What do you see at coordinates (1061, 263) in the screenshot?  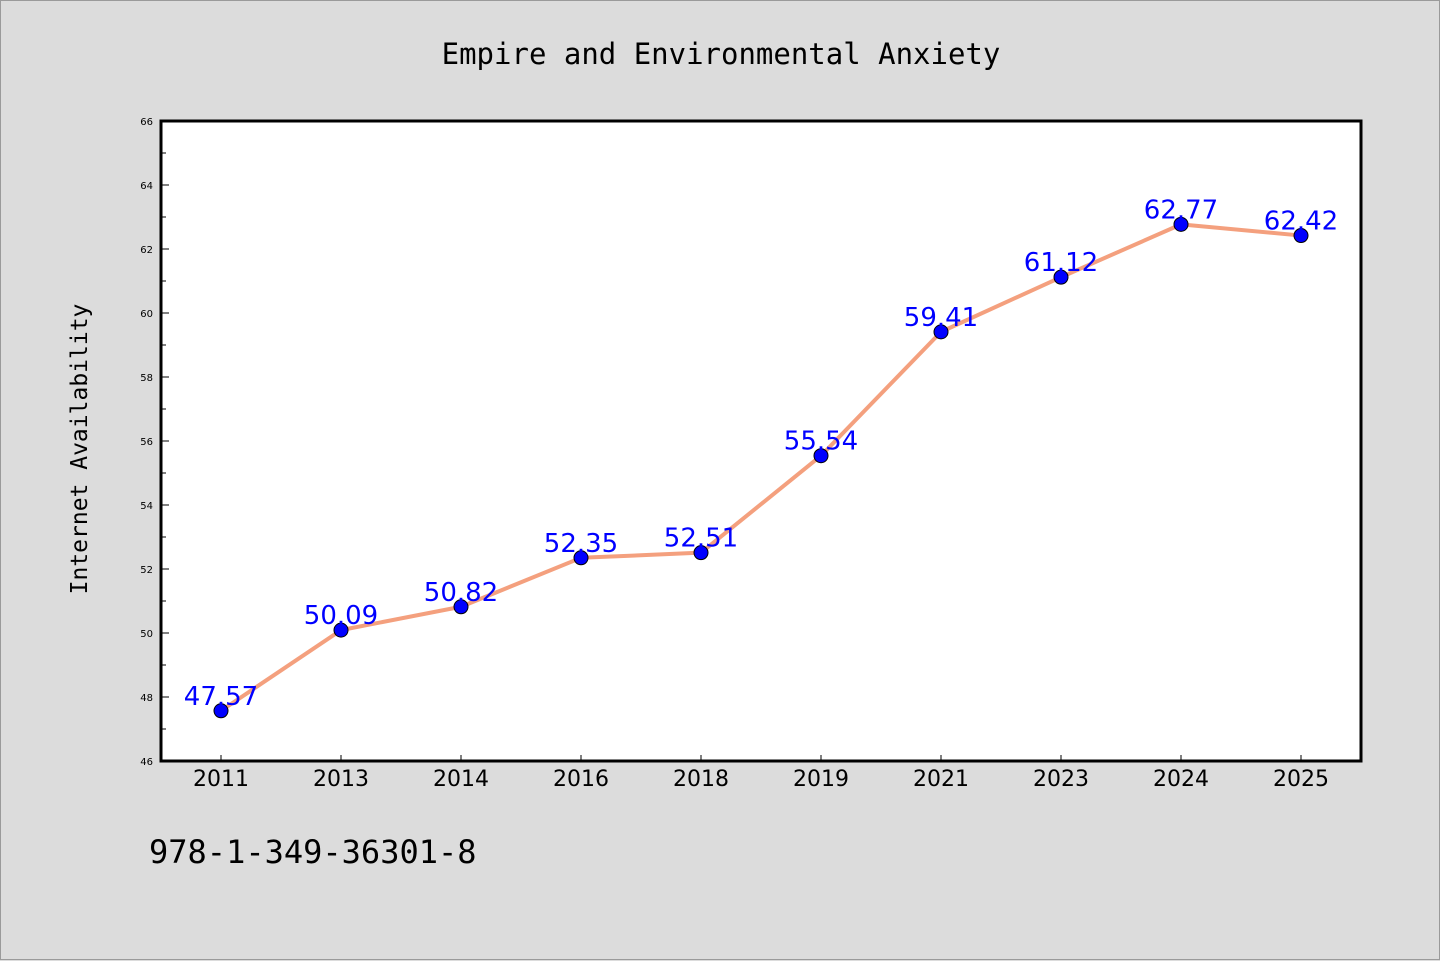 I see `data-label: 61.12` at bounding box center [1061, 263].